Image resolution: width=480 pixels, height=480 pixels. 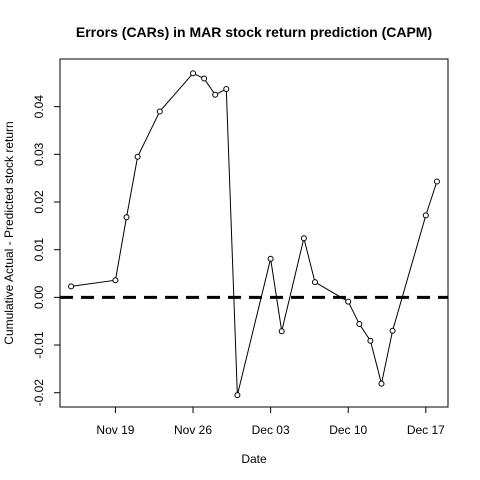 What do you see at coordinates (39, 250) in the screenshot?
I see `y-tick-label: 0.01` at bounding box center [39, 250].